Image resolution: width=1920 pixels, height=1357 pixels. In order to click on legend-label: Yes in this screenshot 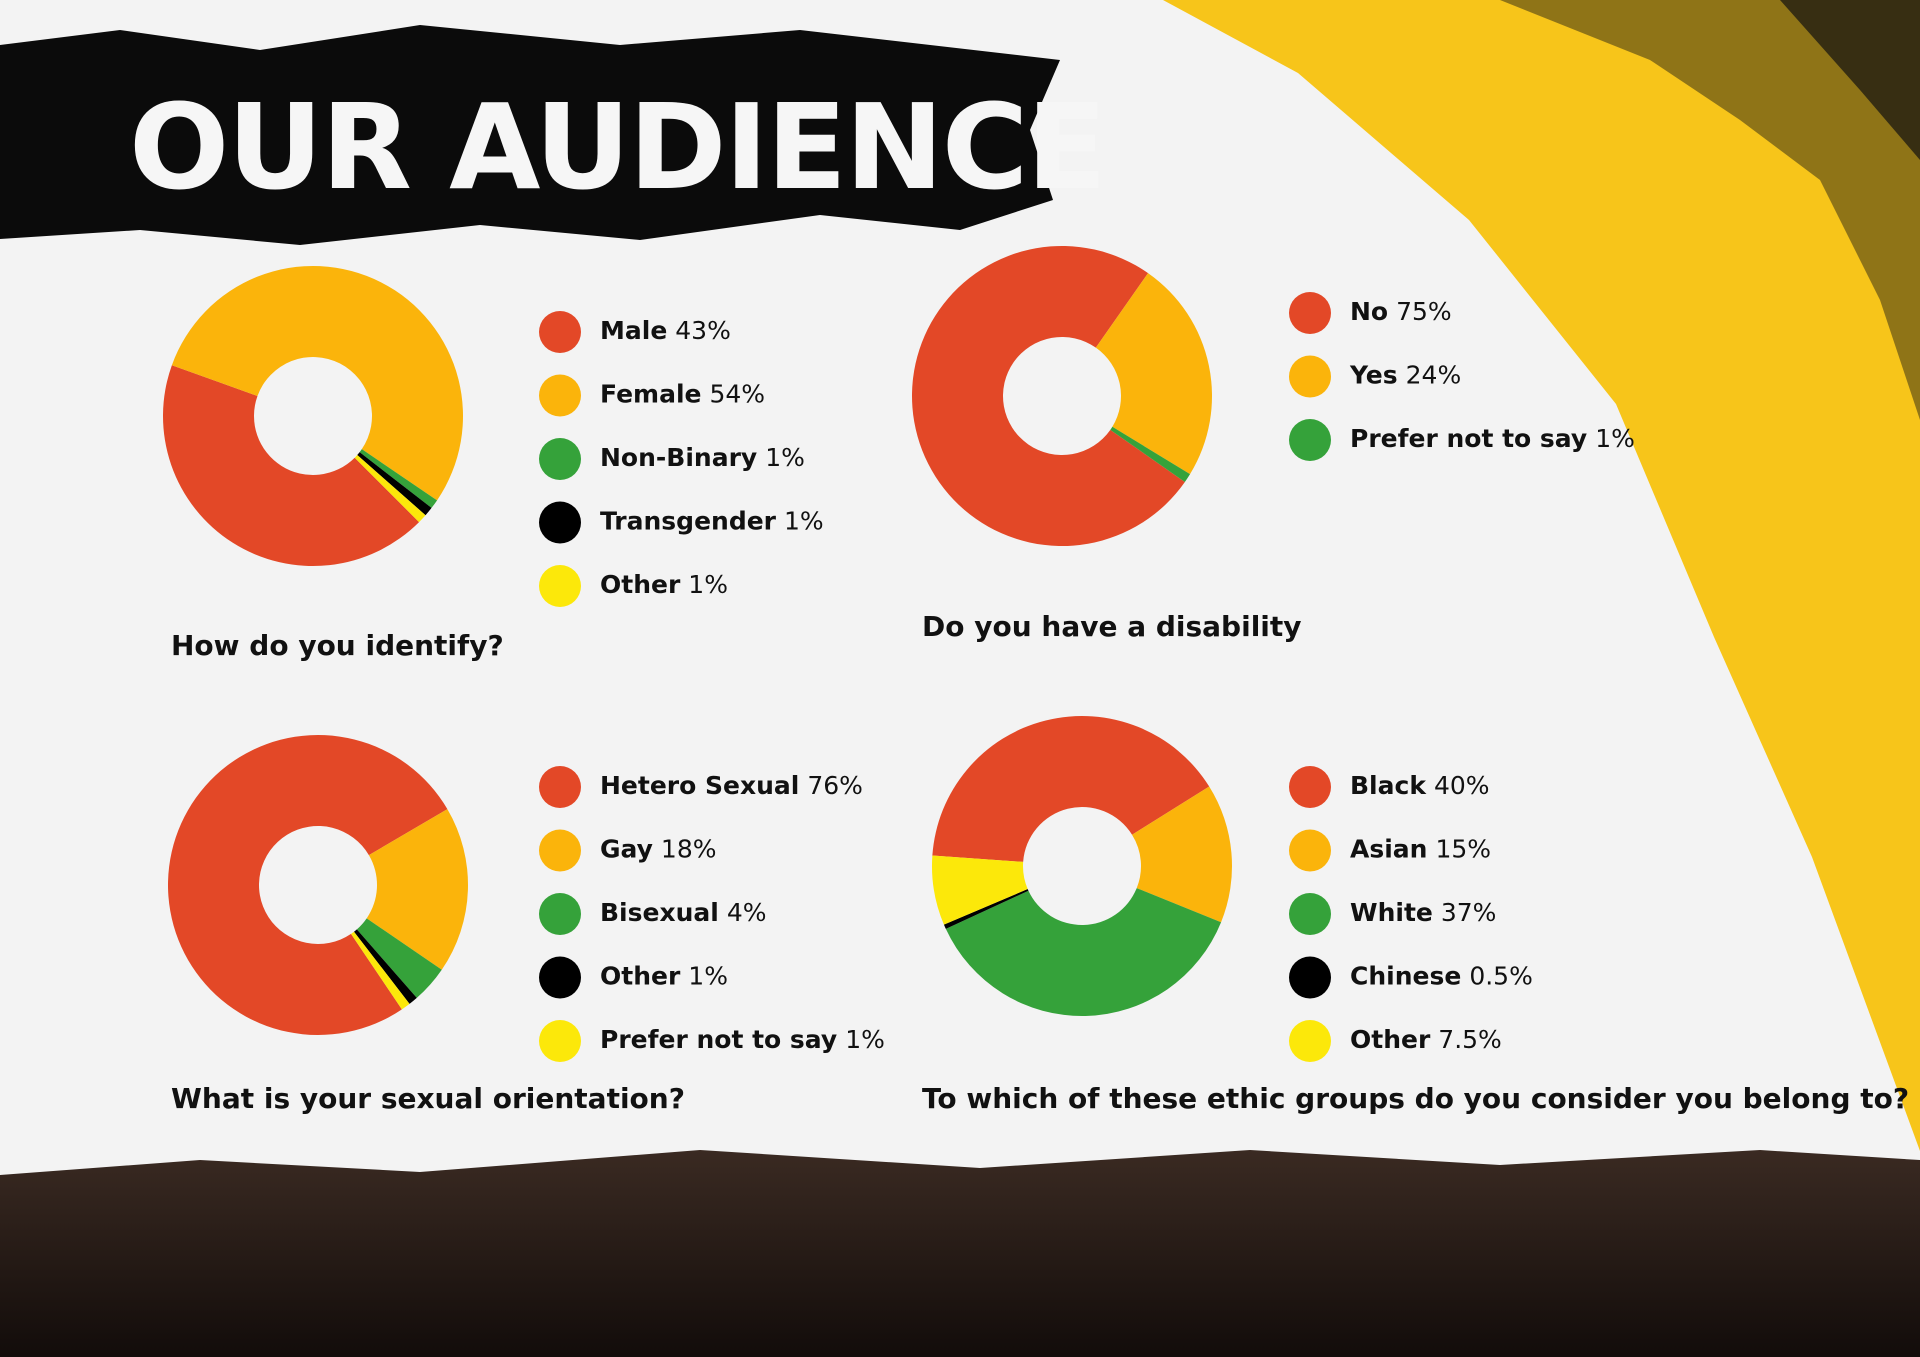, I will do `click(1373, 375)`.